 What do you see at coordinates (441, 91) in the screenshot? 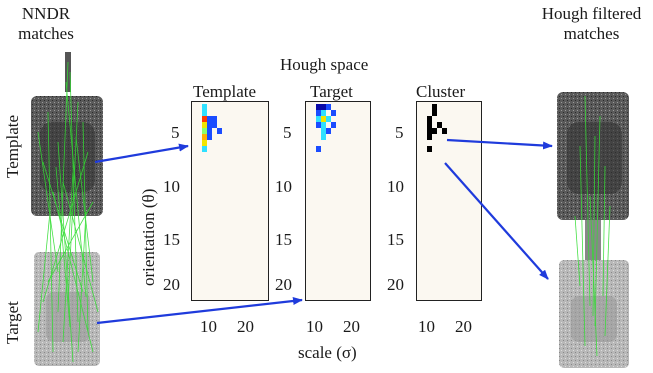
I see `cluster-panel-title: Cluster` at bounding box center [441, 91].